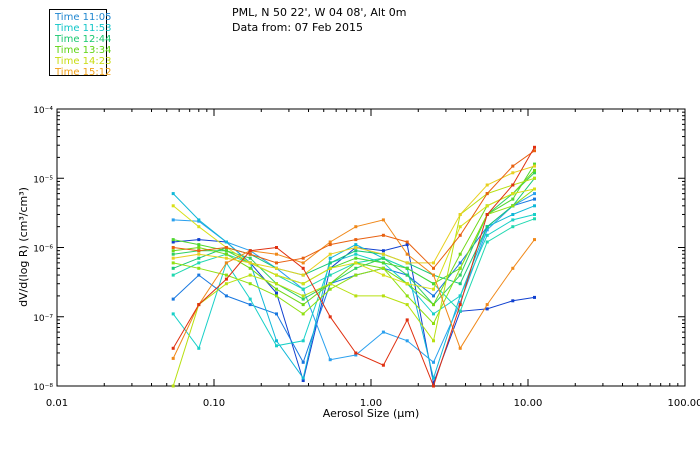 The height and width of the screenshot is (450, 700). What do you see at coordinates (23, 247) in the screenshot?
I see `y-axis-label: dV/d(log R) (cm³/cm³)` at bounding box center [23, 247].